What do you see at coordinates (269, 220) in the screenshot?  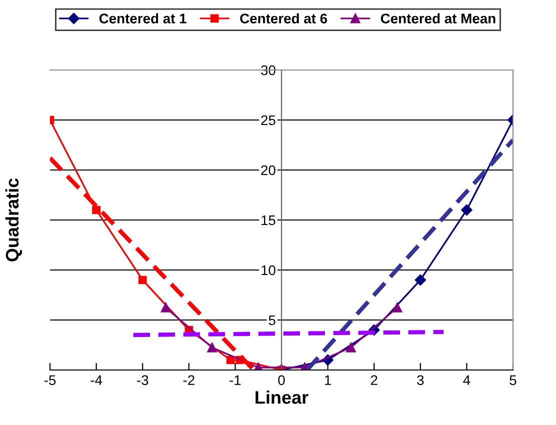 I see `y-tick-label: 15` at bounding box center [269, 220].